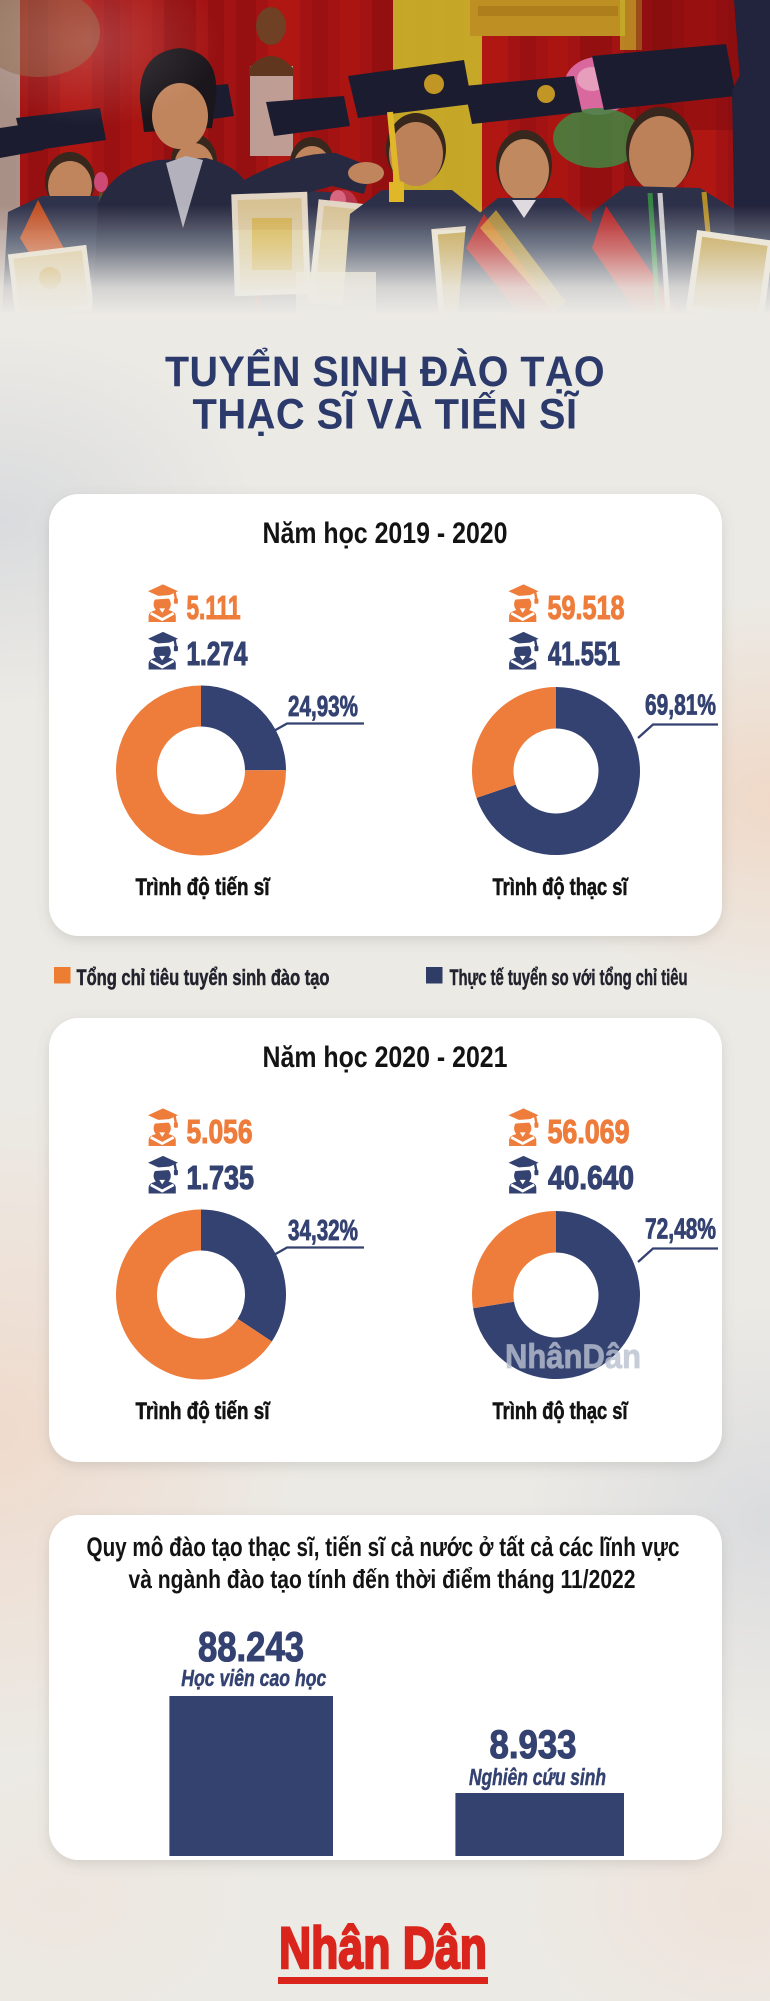 Image resolution: width=770 pixels, height=2001 pixels. I want to click on svg-text: 1.274, so click(217, 653).